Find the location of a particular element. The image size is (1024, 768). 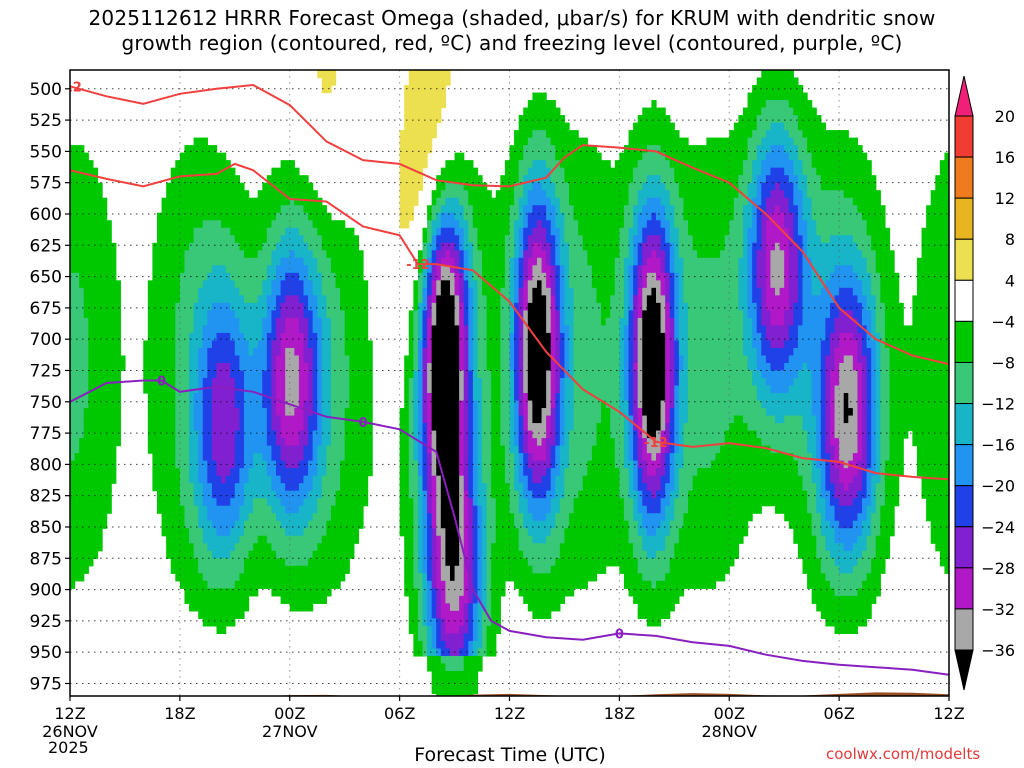

y-tick-label: 825 is located at coordinates (46, 497).